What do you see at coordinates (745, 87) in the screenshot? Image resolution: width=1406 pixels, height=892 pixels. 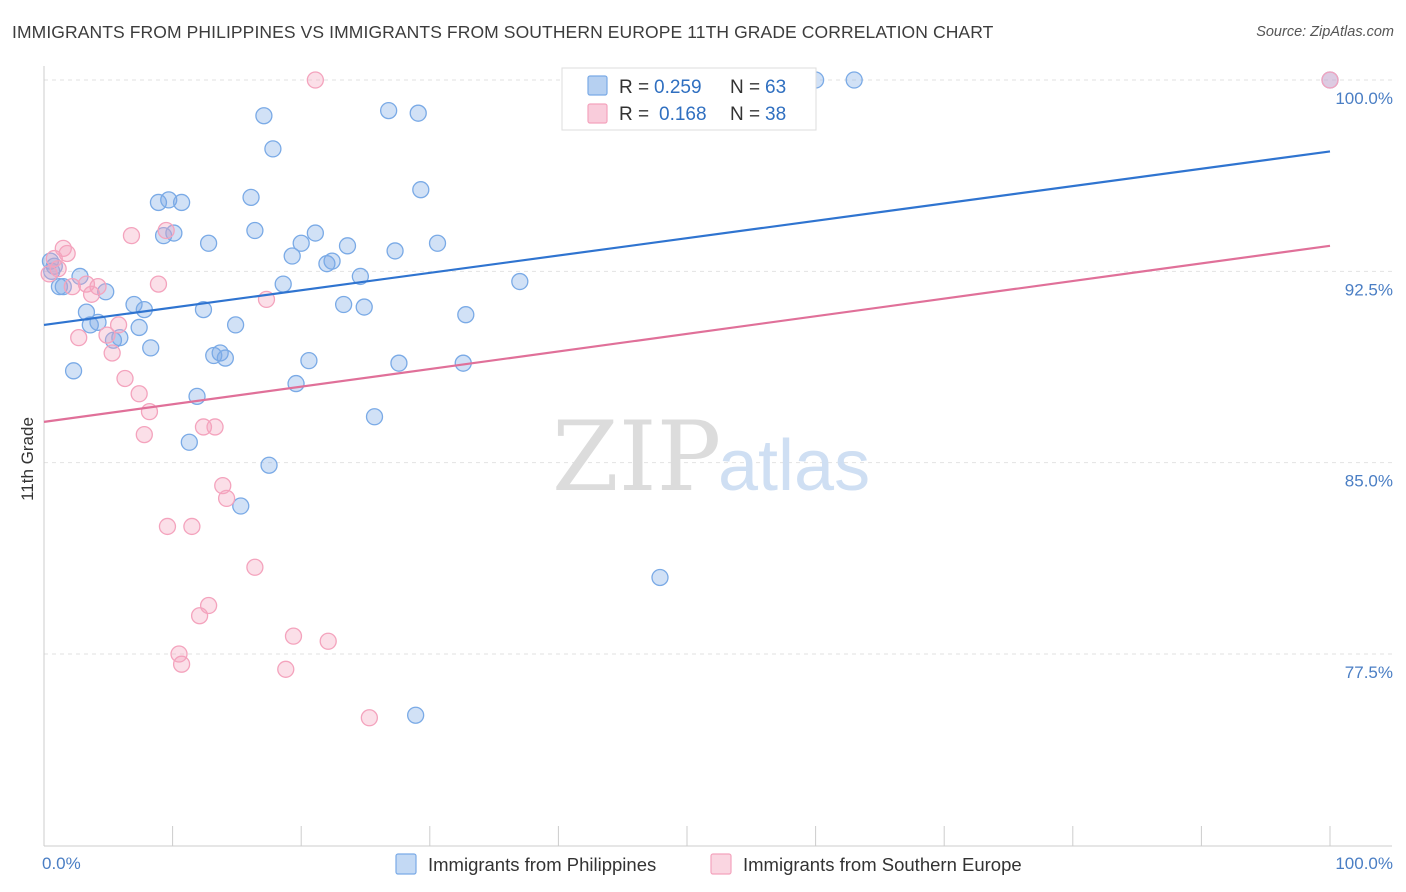 I see `legend-n-label-philippines: N =` at bounding box center [745, 87].